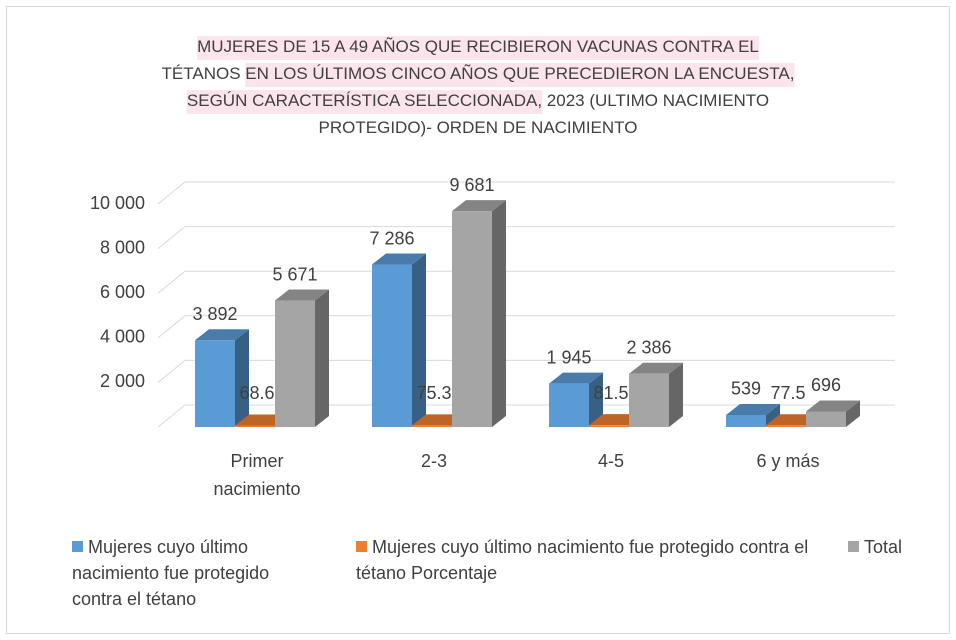 Image resolution: width=956 pixels, height=640 pixels. Describe the element at coordinates (648, 348) in the screenshot. I see `data-label: 2 386` at that location.